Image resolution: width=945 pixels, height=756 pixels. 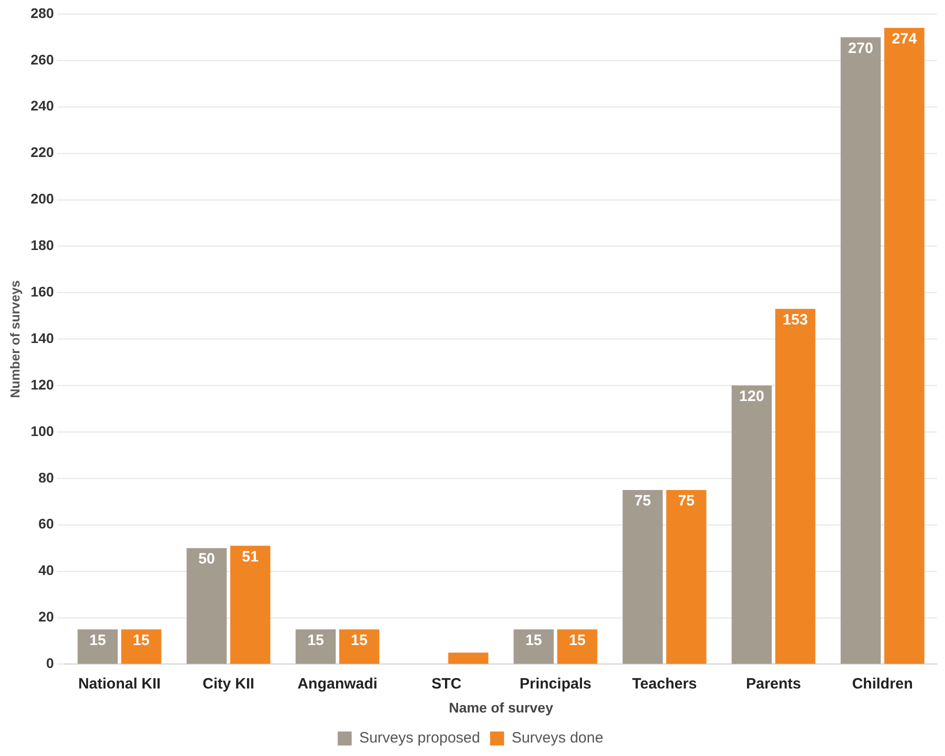 What do you see at coordinates (46, 570) in the screenshot?
I see `y-tick-label: 40` at bounding box center [46, 570].